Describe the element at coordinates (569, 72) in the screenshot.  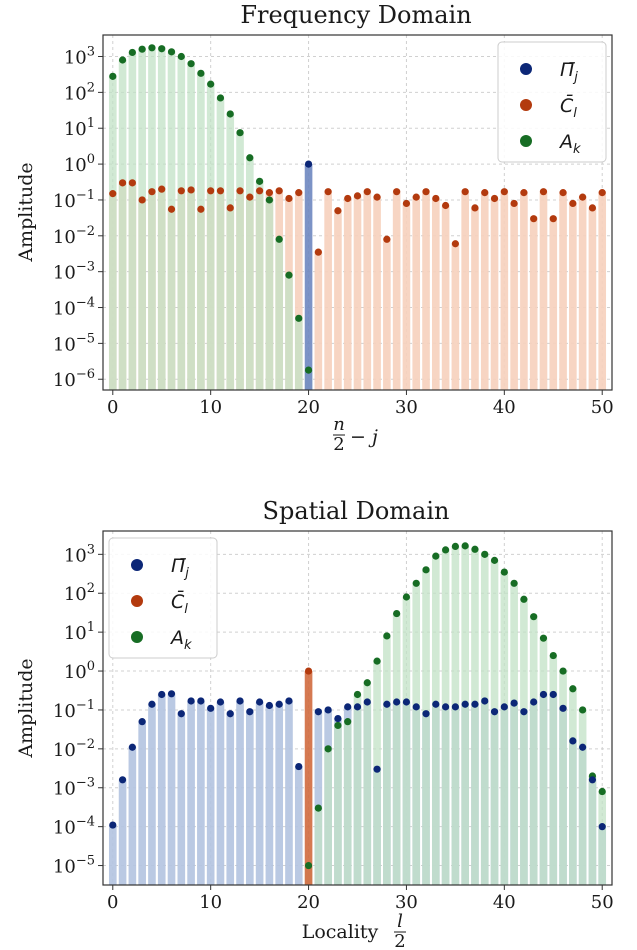
I see `legend-label-pi: Π̄j` at that location.